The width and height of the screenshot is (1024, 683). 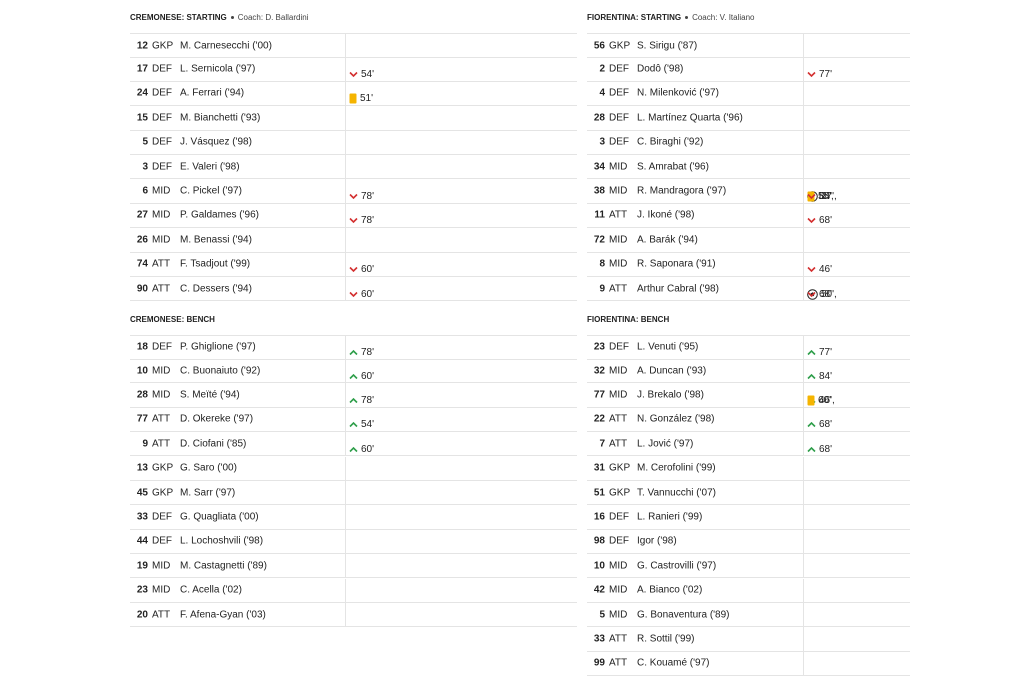 I want to click on shirt-number: 34, so click(x=599, y=167).